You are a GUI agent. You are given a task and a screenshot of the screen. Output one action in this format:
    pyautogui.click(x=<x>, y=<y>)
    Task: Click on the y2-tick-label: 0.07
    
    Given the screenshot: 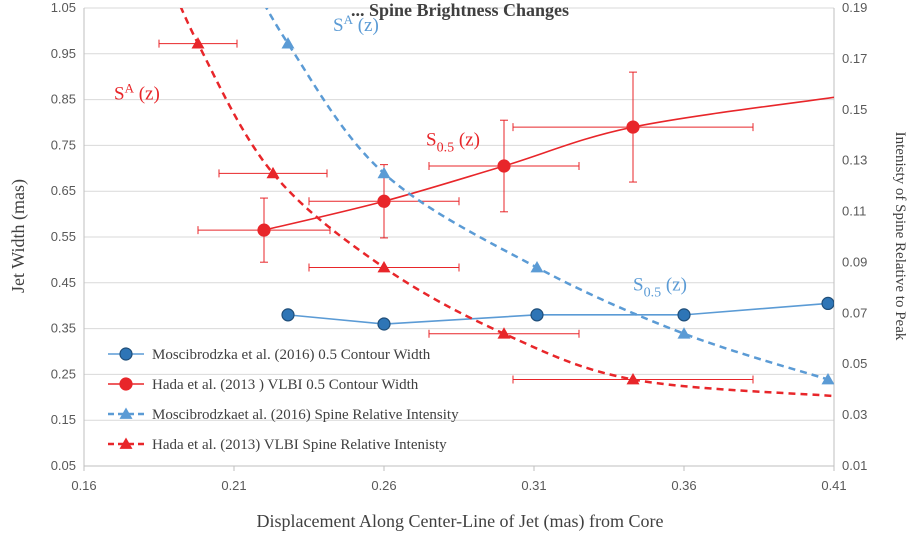 What is the action you would take?
    pyautogui.click(x=854, y=312)
    